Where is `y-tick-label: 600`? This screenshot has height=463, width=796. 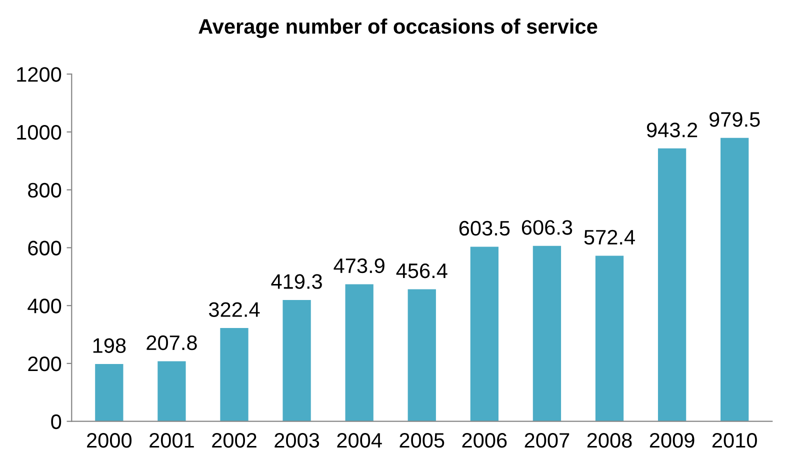
y-tick-label: 600 is located at coordinates (45, 248).